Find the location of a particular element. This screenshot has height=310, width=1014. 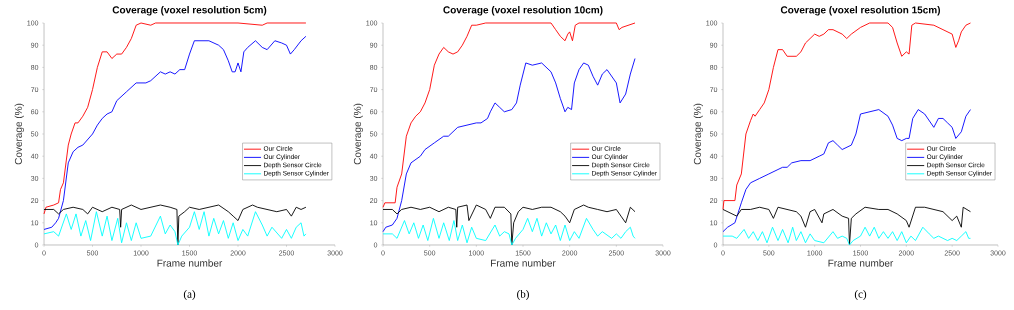

chart-title: Coverage (voxel resolution 5cm) is located at coordinates (189, 11).